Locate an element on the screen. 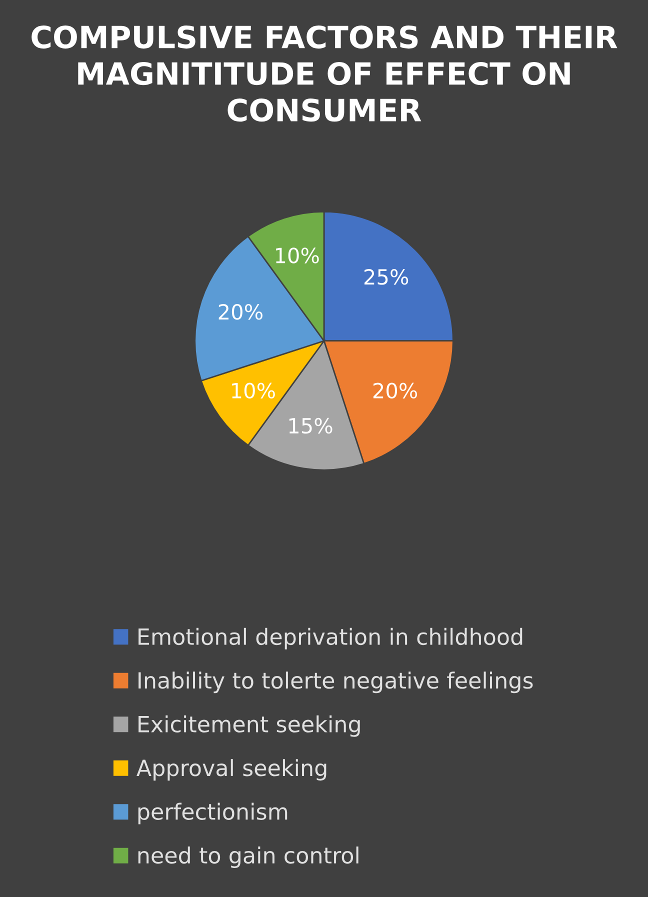  legend-label: Emotional deprivation in childhood is located at coordinates (330, 639).